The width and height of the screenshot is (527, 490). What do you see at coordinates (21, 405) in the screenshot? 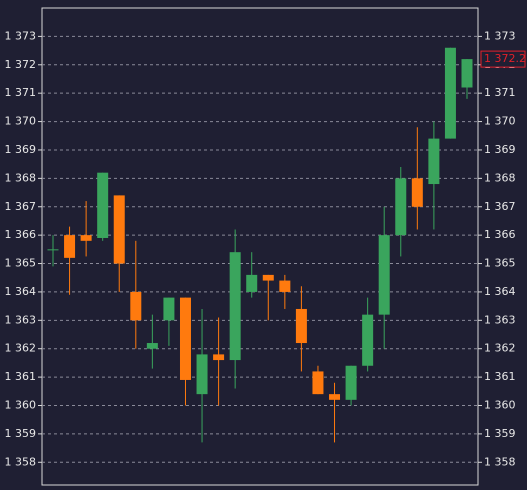
I see `y-tick-label: 1 360` at bounding box center [21, 405].